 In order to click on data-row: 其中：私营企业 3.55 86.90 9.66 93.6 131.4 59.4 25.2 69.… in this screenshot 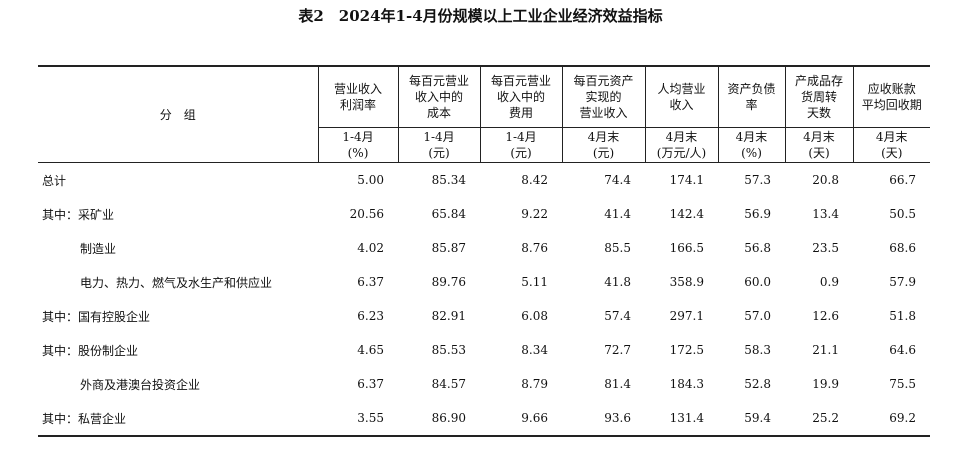, I will do `click(484, 418)`.